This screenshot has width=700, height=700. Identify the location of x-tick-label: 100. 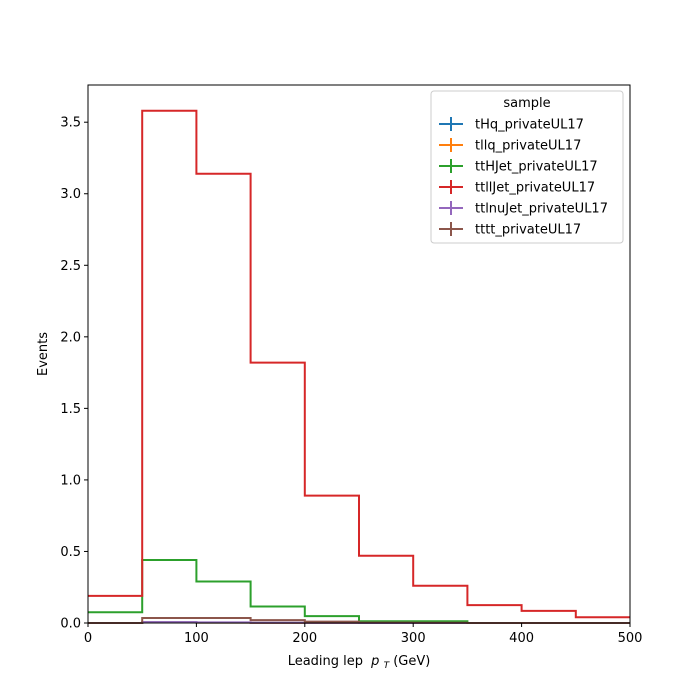
(196, 638).